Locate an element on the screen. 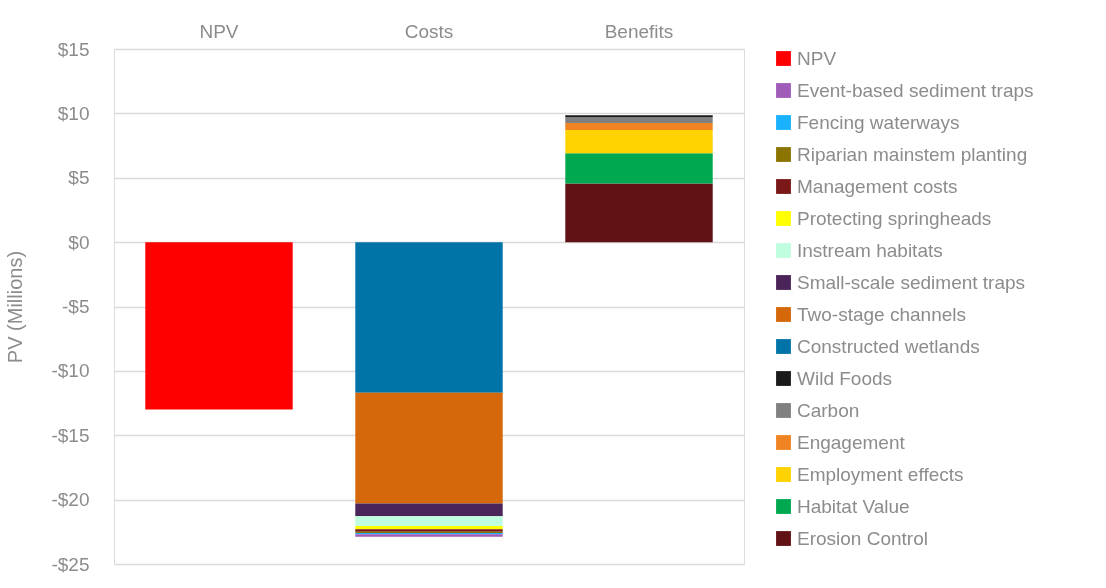  legend-label: Instream habitats is located at coordinates (870, 250).